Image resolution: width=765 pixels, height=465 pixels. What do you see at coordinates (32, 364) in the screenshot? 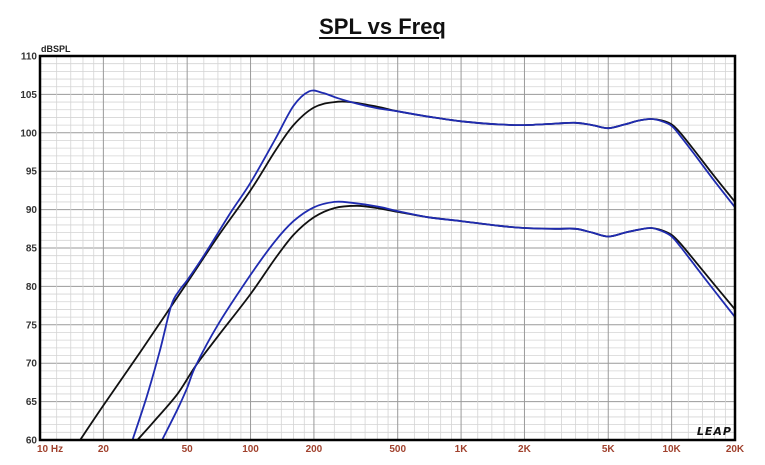
I see `y-tick-label: 70` at bounding box center [32, 364].